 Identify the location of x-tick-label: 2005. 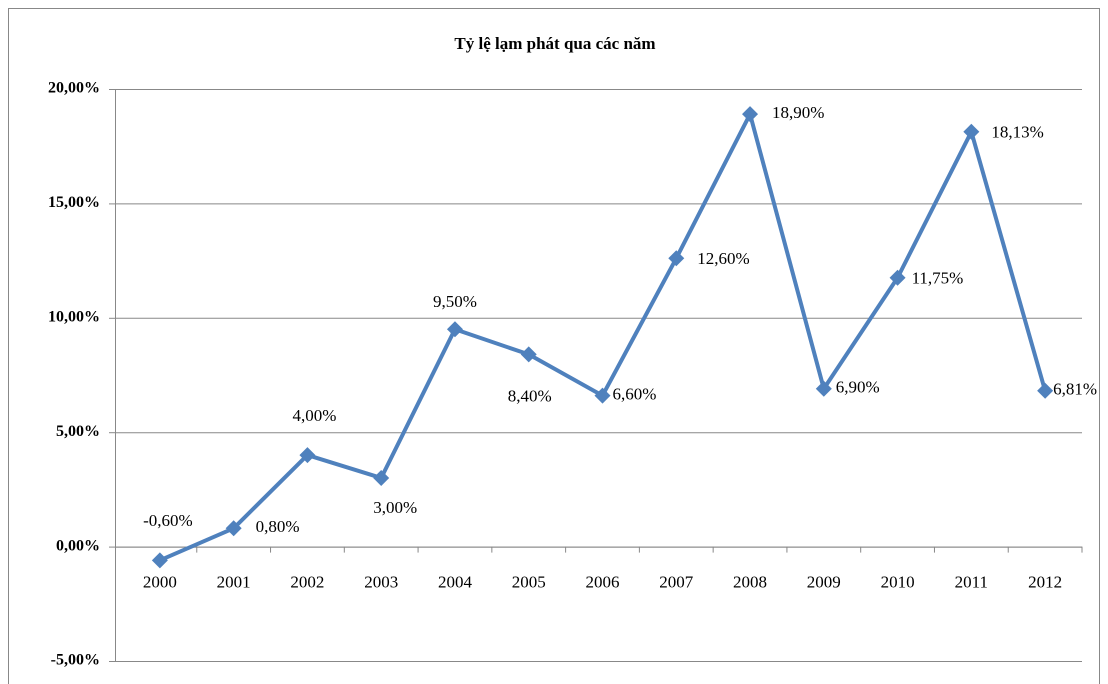
(529, 582).